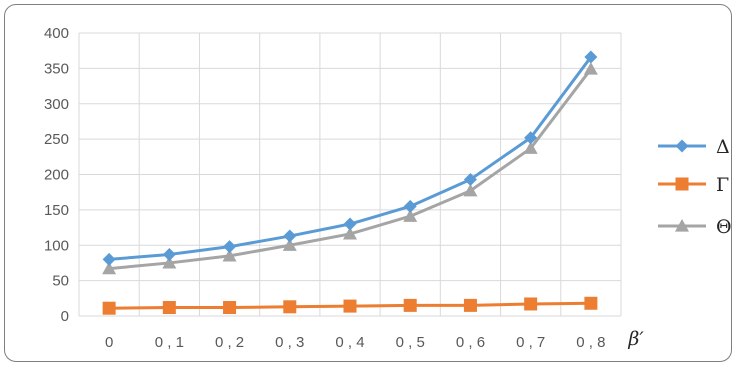  I want to click on y-tick-label: 300, so click(56, 104).